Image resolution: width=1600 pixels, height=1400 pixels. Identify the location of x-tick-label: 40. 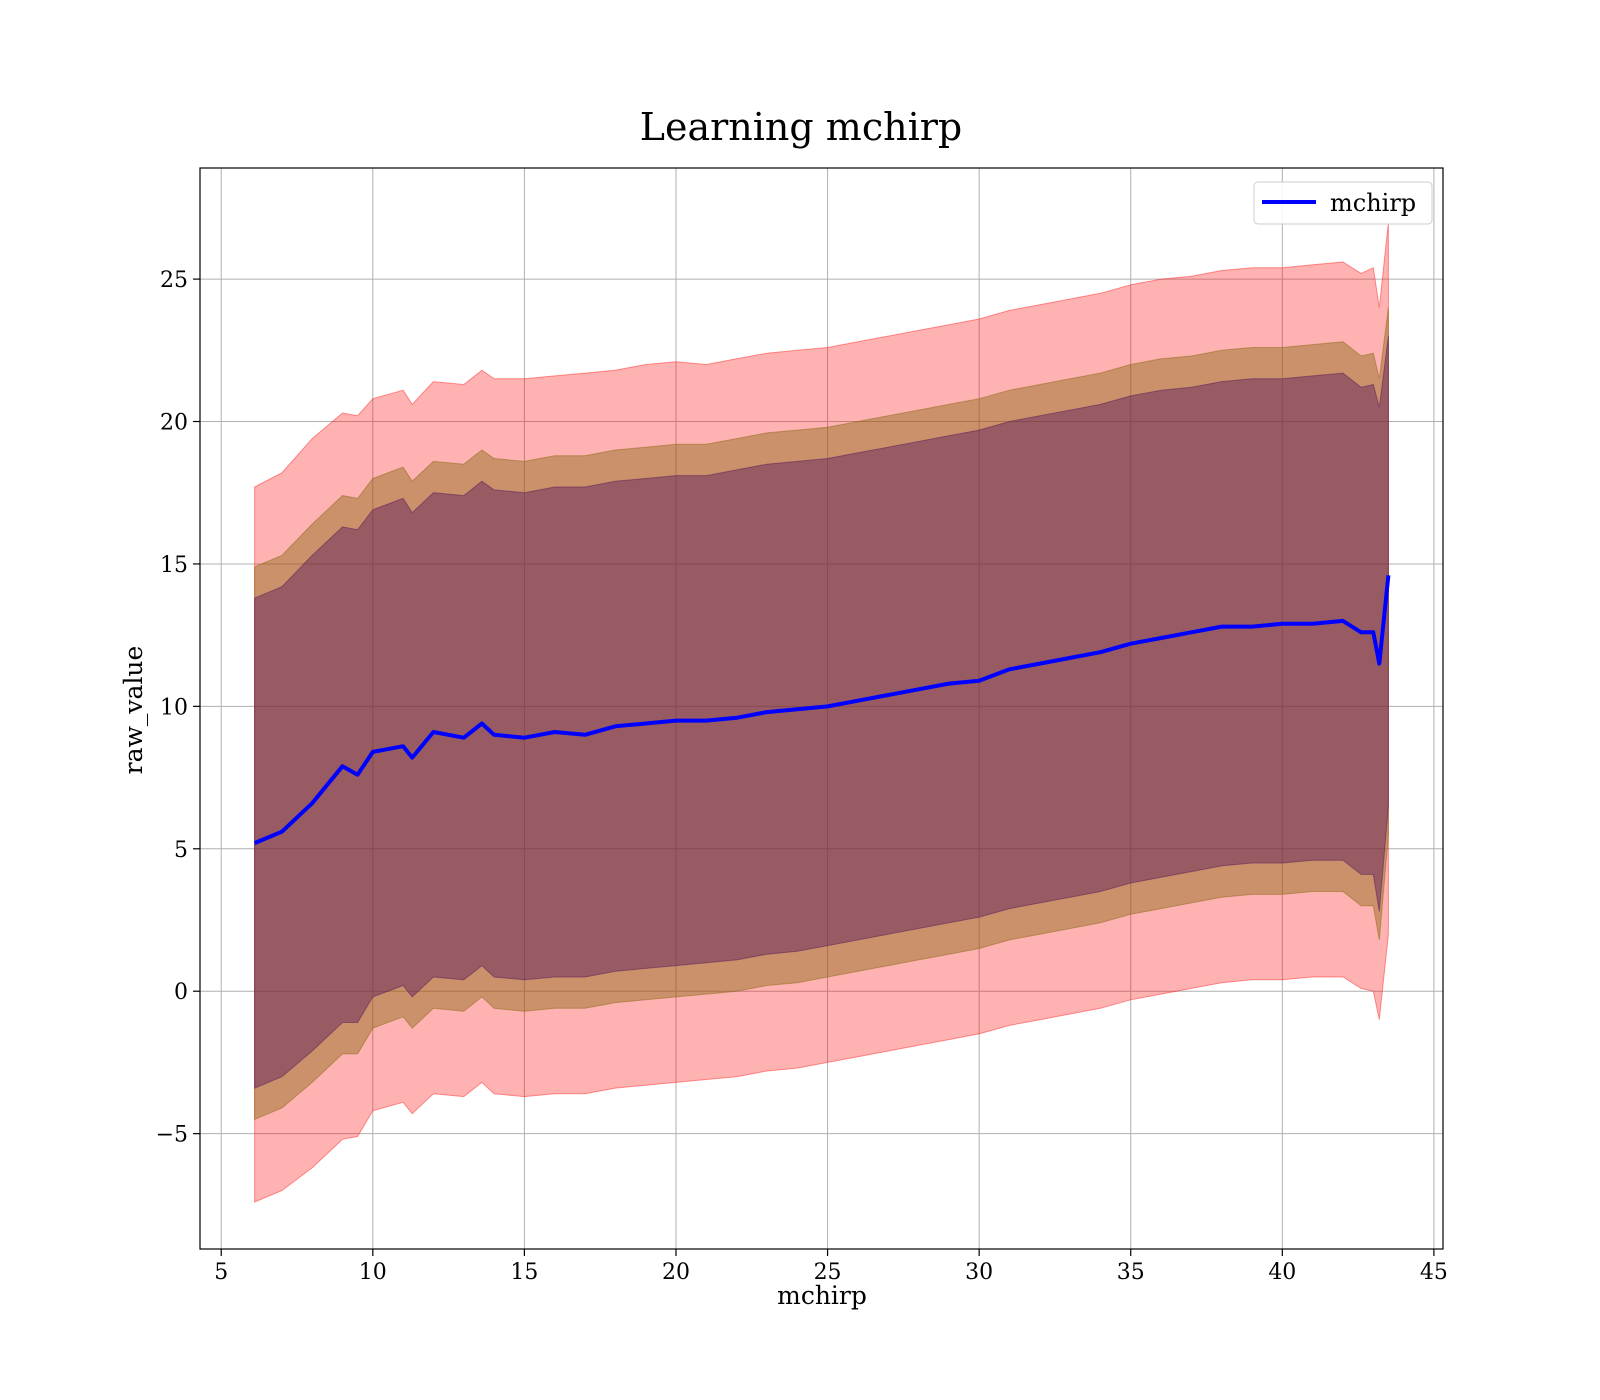
(1282, 1272).